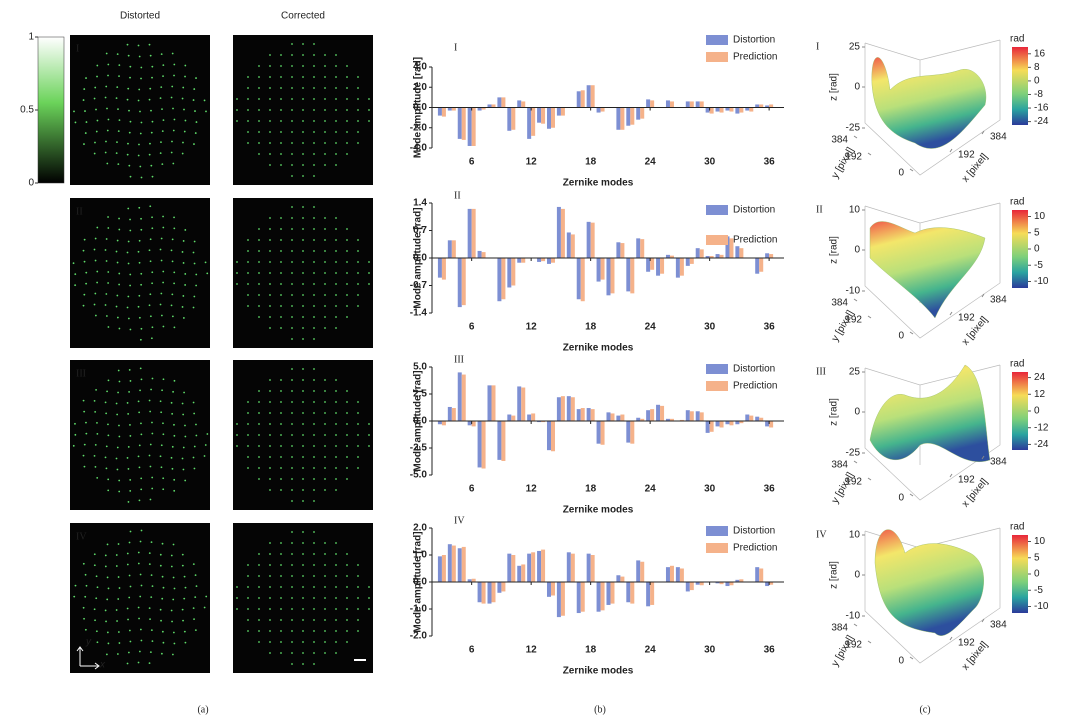 This screenshot has width=1080, height=728. What do you see at coordinates (651, 327) in the screenshot?
I see `x-tick-label: 24` at bounding box center [651, 327].